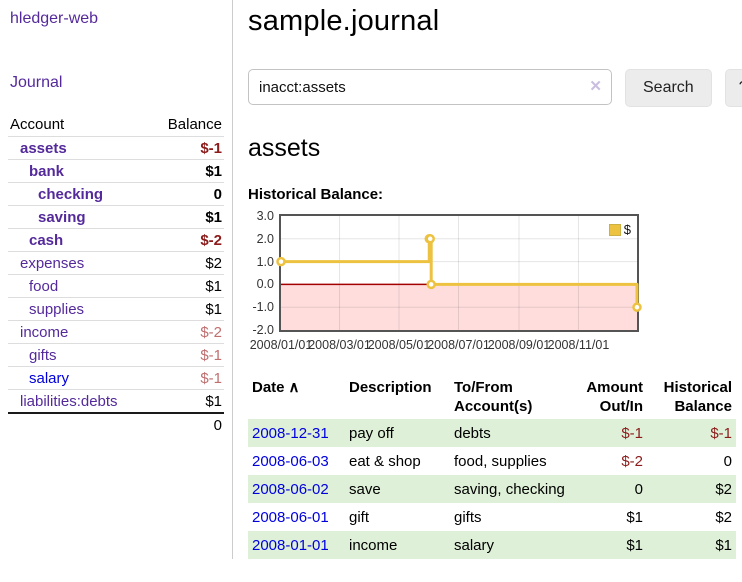  What do you see at coordinates (632, 461) in the screenshot?
I see `transaction-amount: $-2` at bounding box center [632, 461].